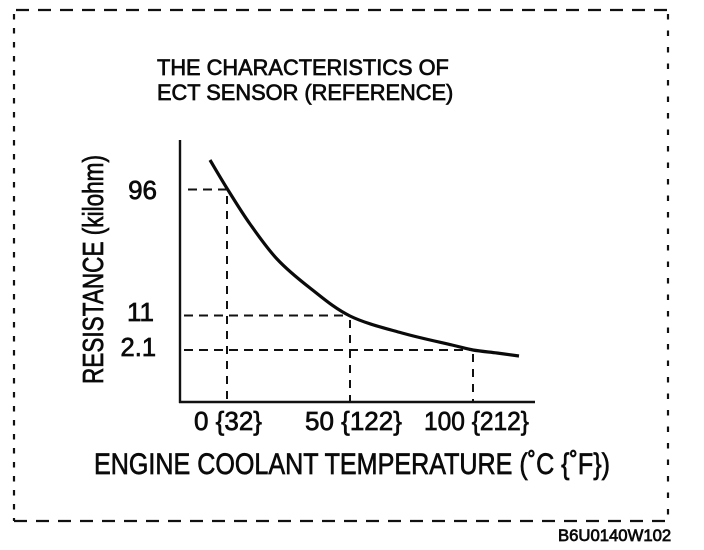 The height and width of the screenshot is (550, 704). I want to click on svg-text: RESISTANCE (kilohm), so click(94, 269).